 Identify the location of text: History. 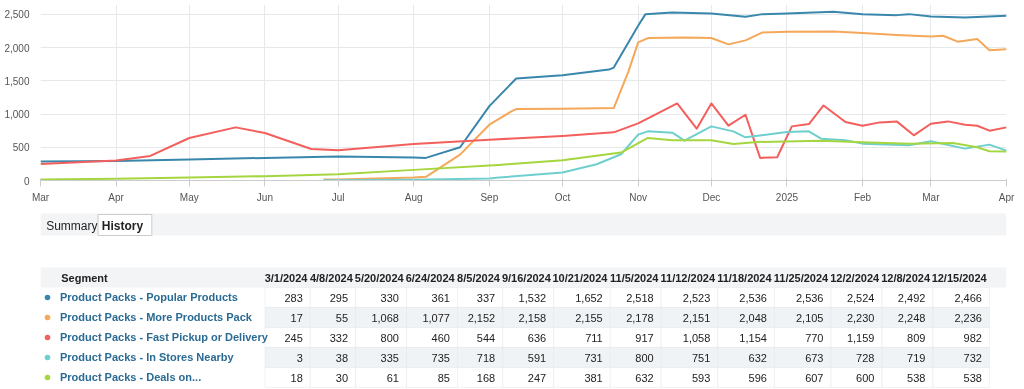
(122, 225).